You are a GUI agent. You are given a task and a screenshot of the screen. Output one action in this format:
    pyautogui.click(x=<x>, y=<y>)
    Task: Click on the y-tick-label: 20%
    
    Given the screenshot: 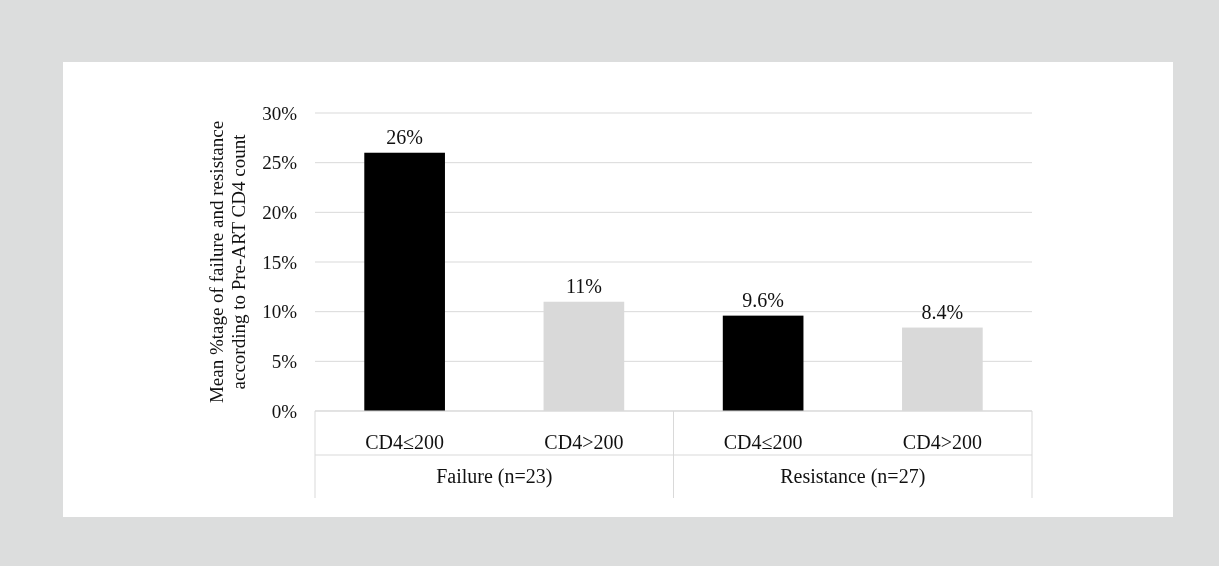 What is the action you would take?
    pyautogui.click(x=280, y=212)
    